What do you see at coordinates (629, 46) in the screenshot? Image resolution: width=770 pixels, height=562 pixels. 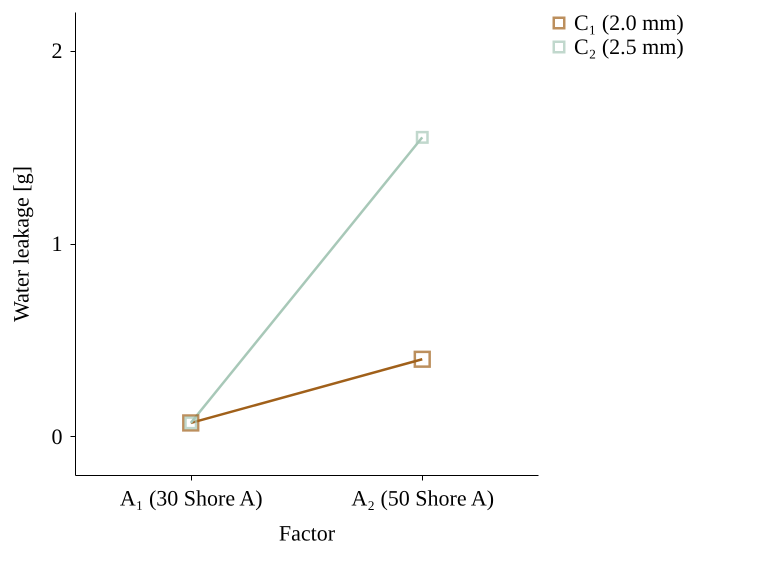 I see `legend-label: C₂ (2.5 mm)` at bounding box center [629, 46].